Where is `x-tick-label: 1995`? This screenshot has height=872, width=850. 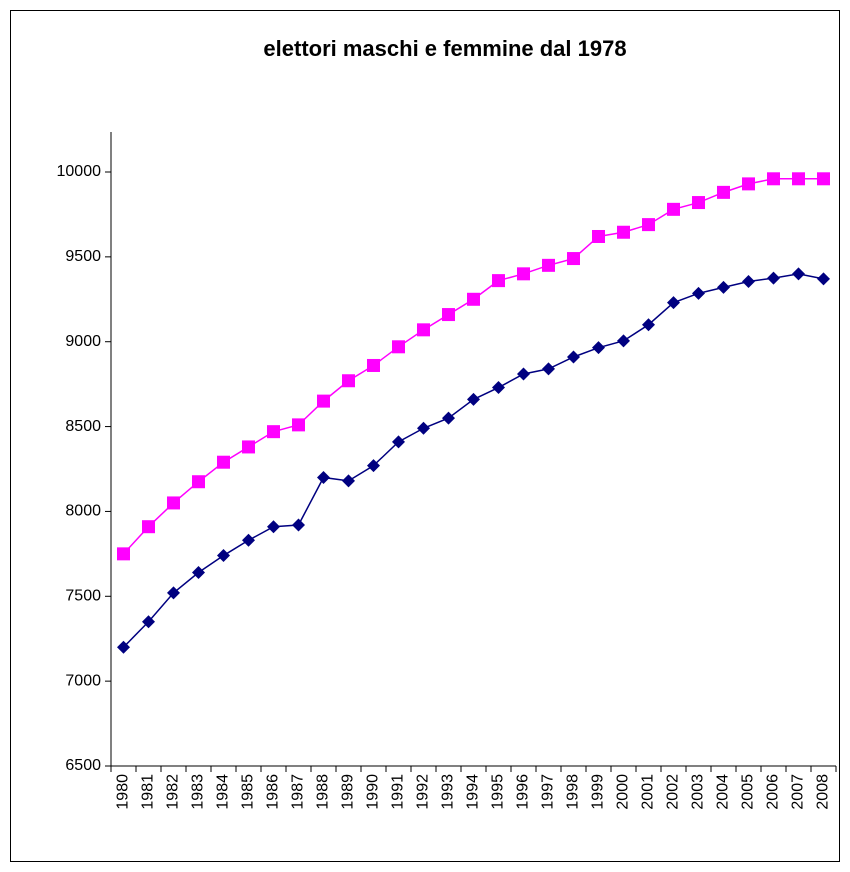
x-tick-label: 1995 is located at coordinates (498, 792).